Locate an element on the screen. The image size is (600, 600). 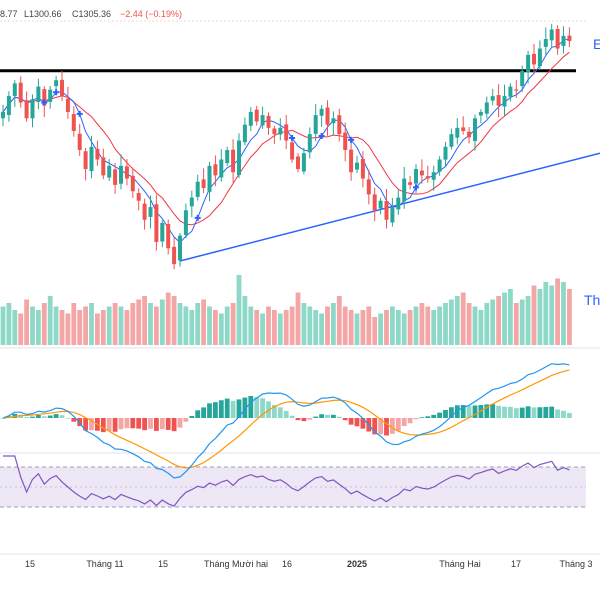
support-trendline is located at coordinates (389, 207).